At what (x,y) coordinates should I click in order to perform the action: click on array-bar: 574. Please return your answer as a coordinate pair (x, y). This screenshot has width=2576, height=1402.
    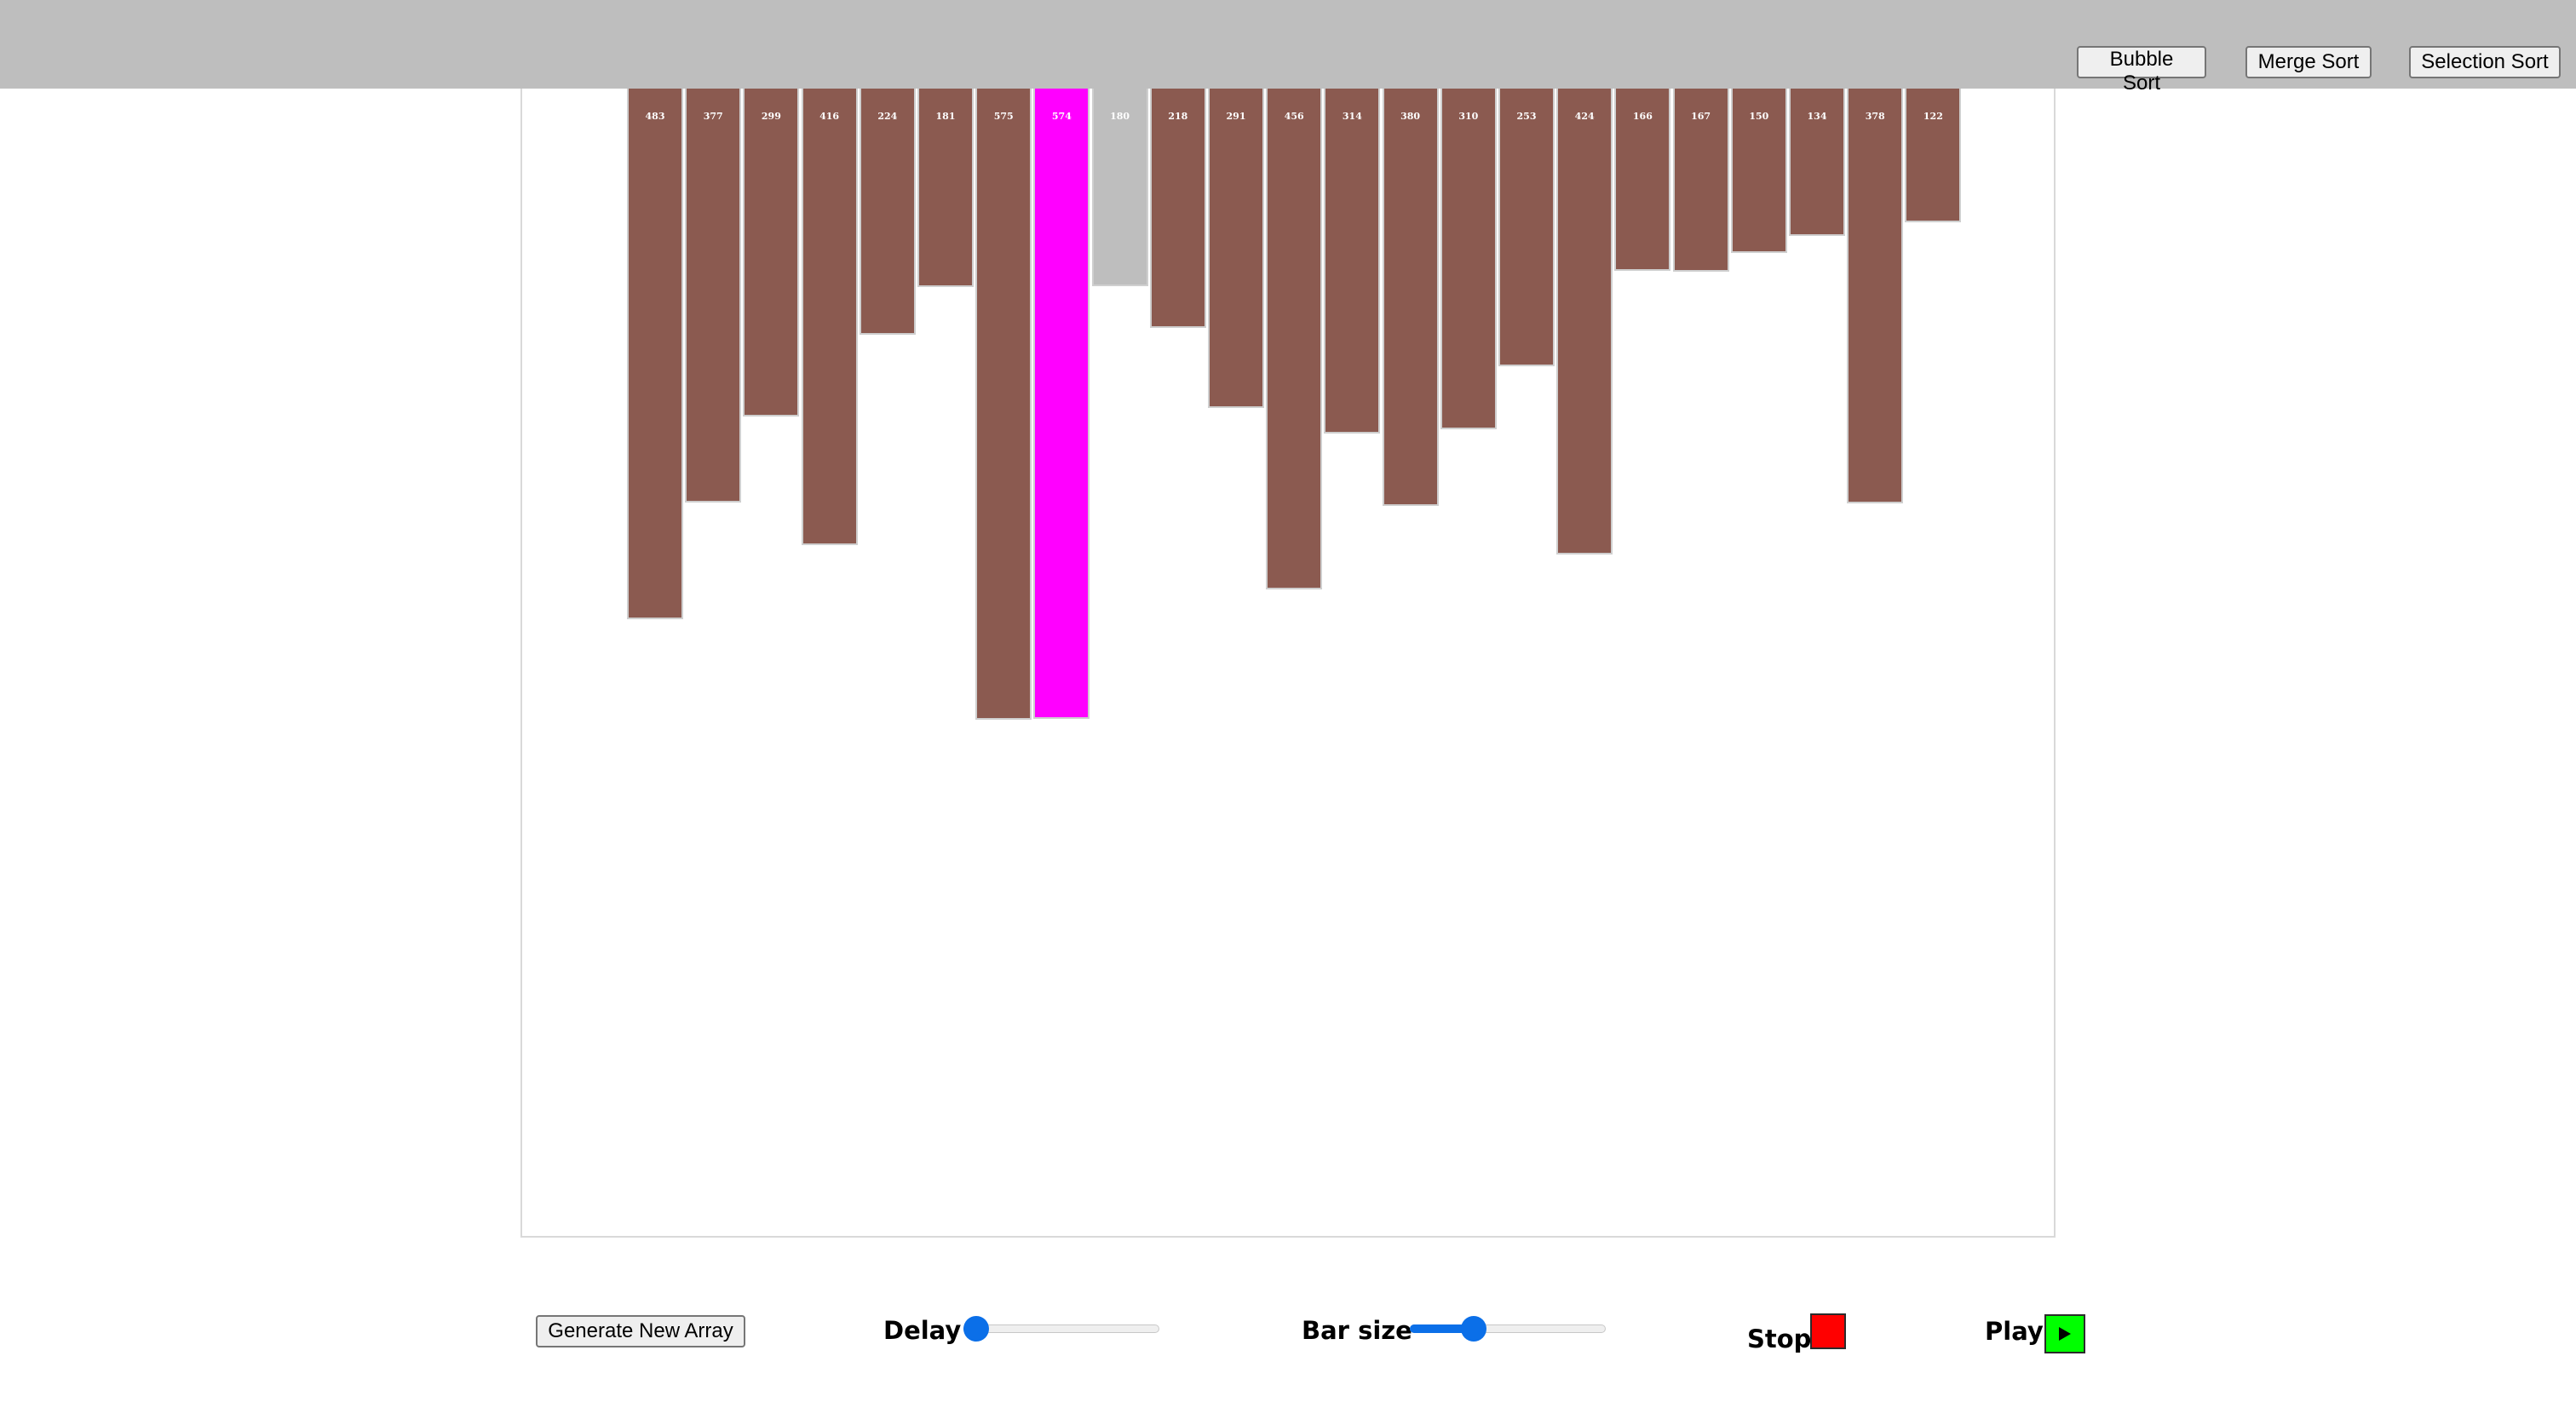
    Looking at the image, I should click on (1061, 404).